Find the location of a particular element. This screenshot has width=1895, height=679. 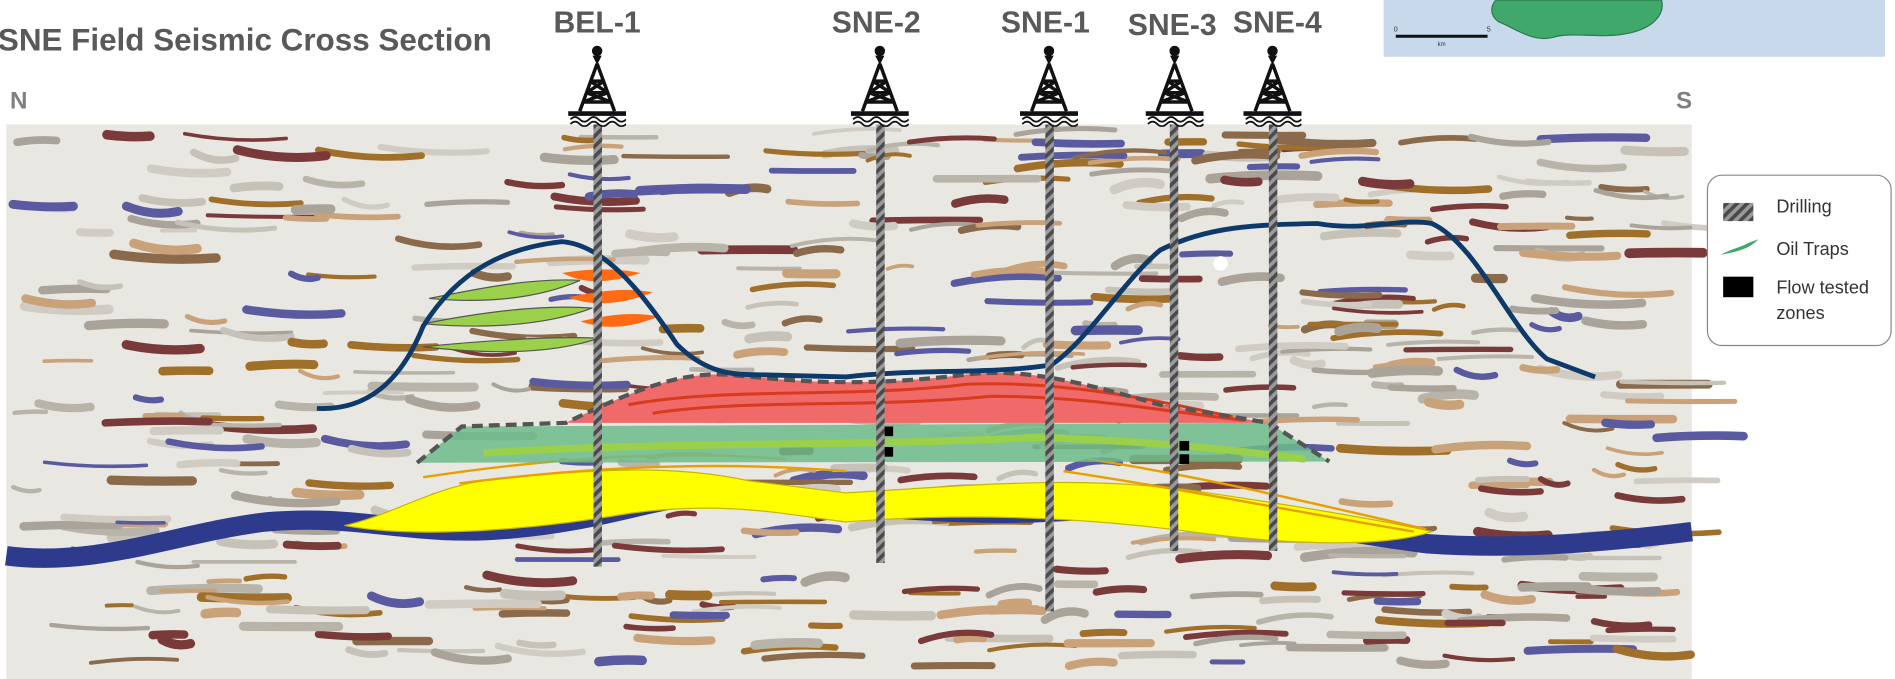

oil-trap is located at coordinates (610, 296).